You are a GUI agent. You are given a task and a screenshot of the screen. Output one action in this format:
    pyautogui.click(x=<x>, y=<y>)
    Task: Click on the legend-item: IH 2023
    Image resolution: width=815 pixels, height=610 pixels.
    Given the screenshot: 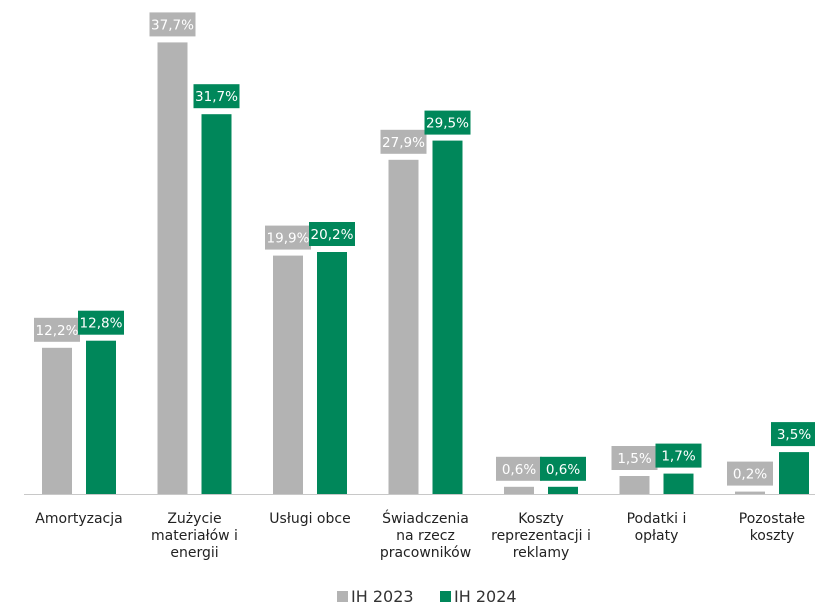 What is the action you would take?
    pyautogui.click(x=375, y=596)
    